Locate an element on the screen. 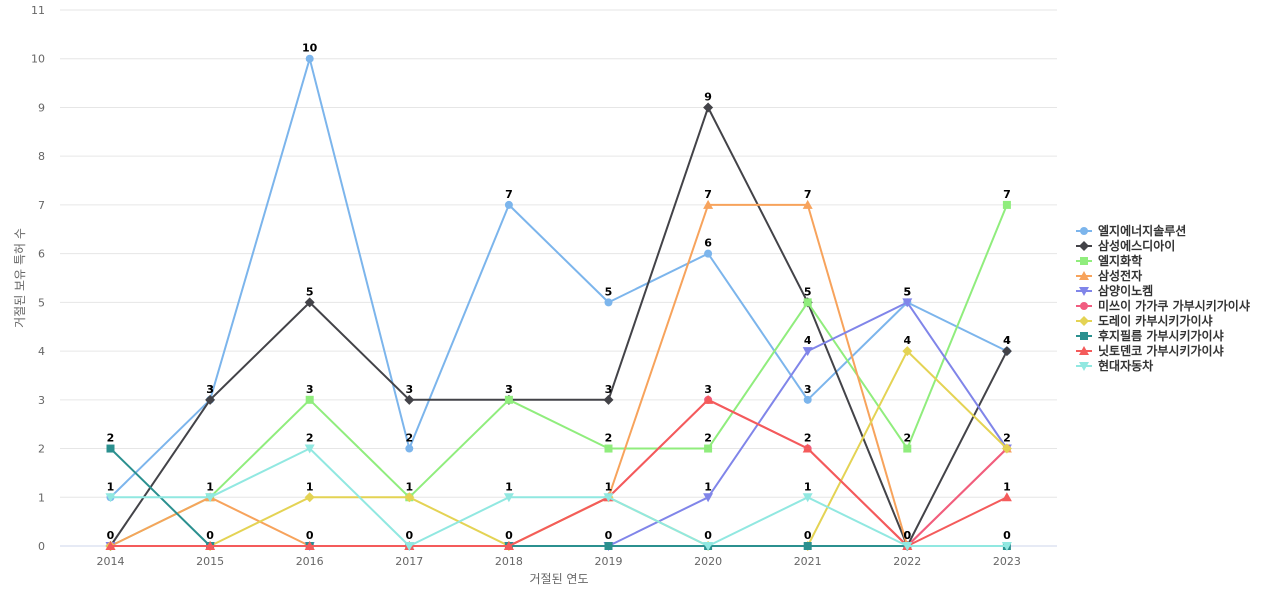  y-tick-label: 9 is located at coordinates (41, 107).